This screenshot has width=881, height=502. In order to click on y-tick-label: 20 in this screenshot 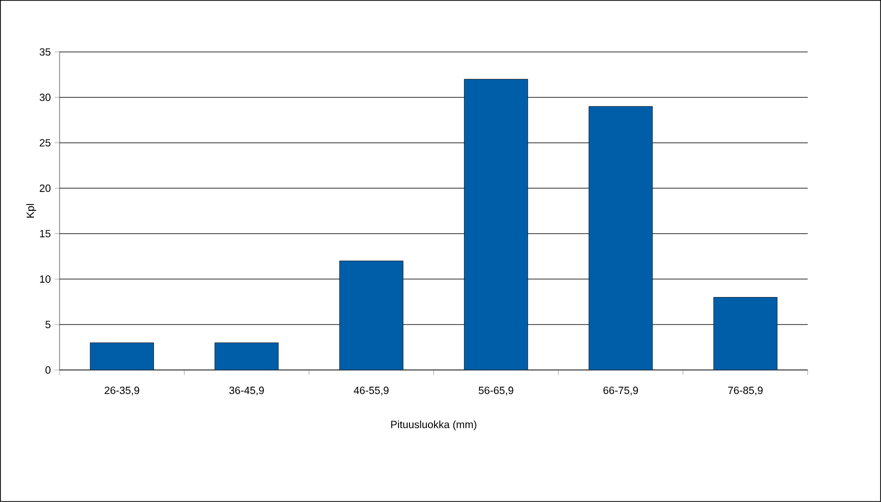, I will do `click(45, 188)`.